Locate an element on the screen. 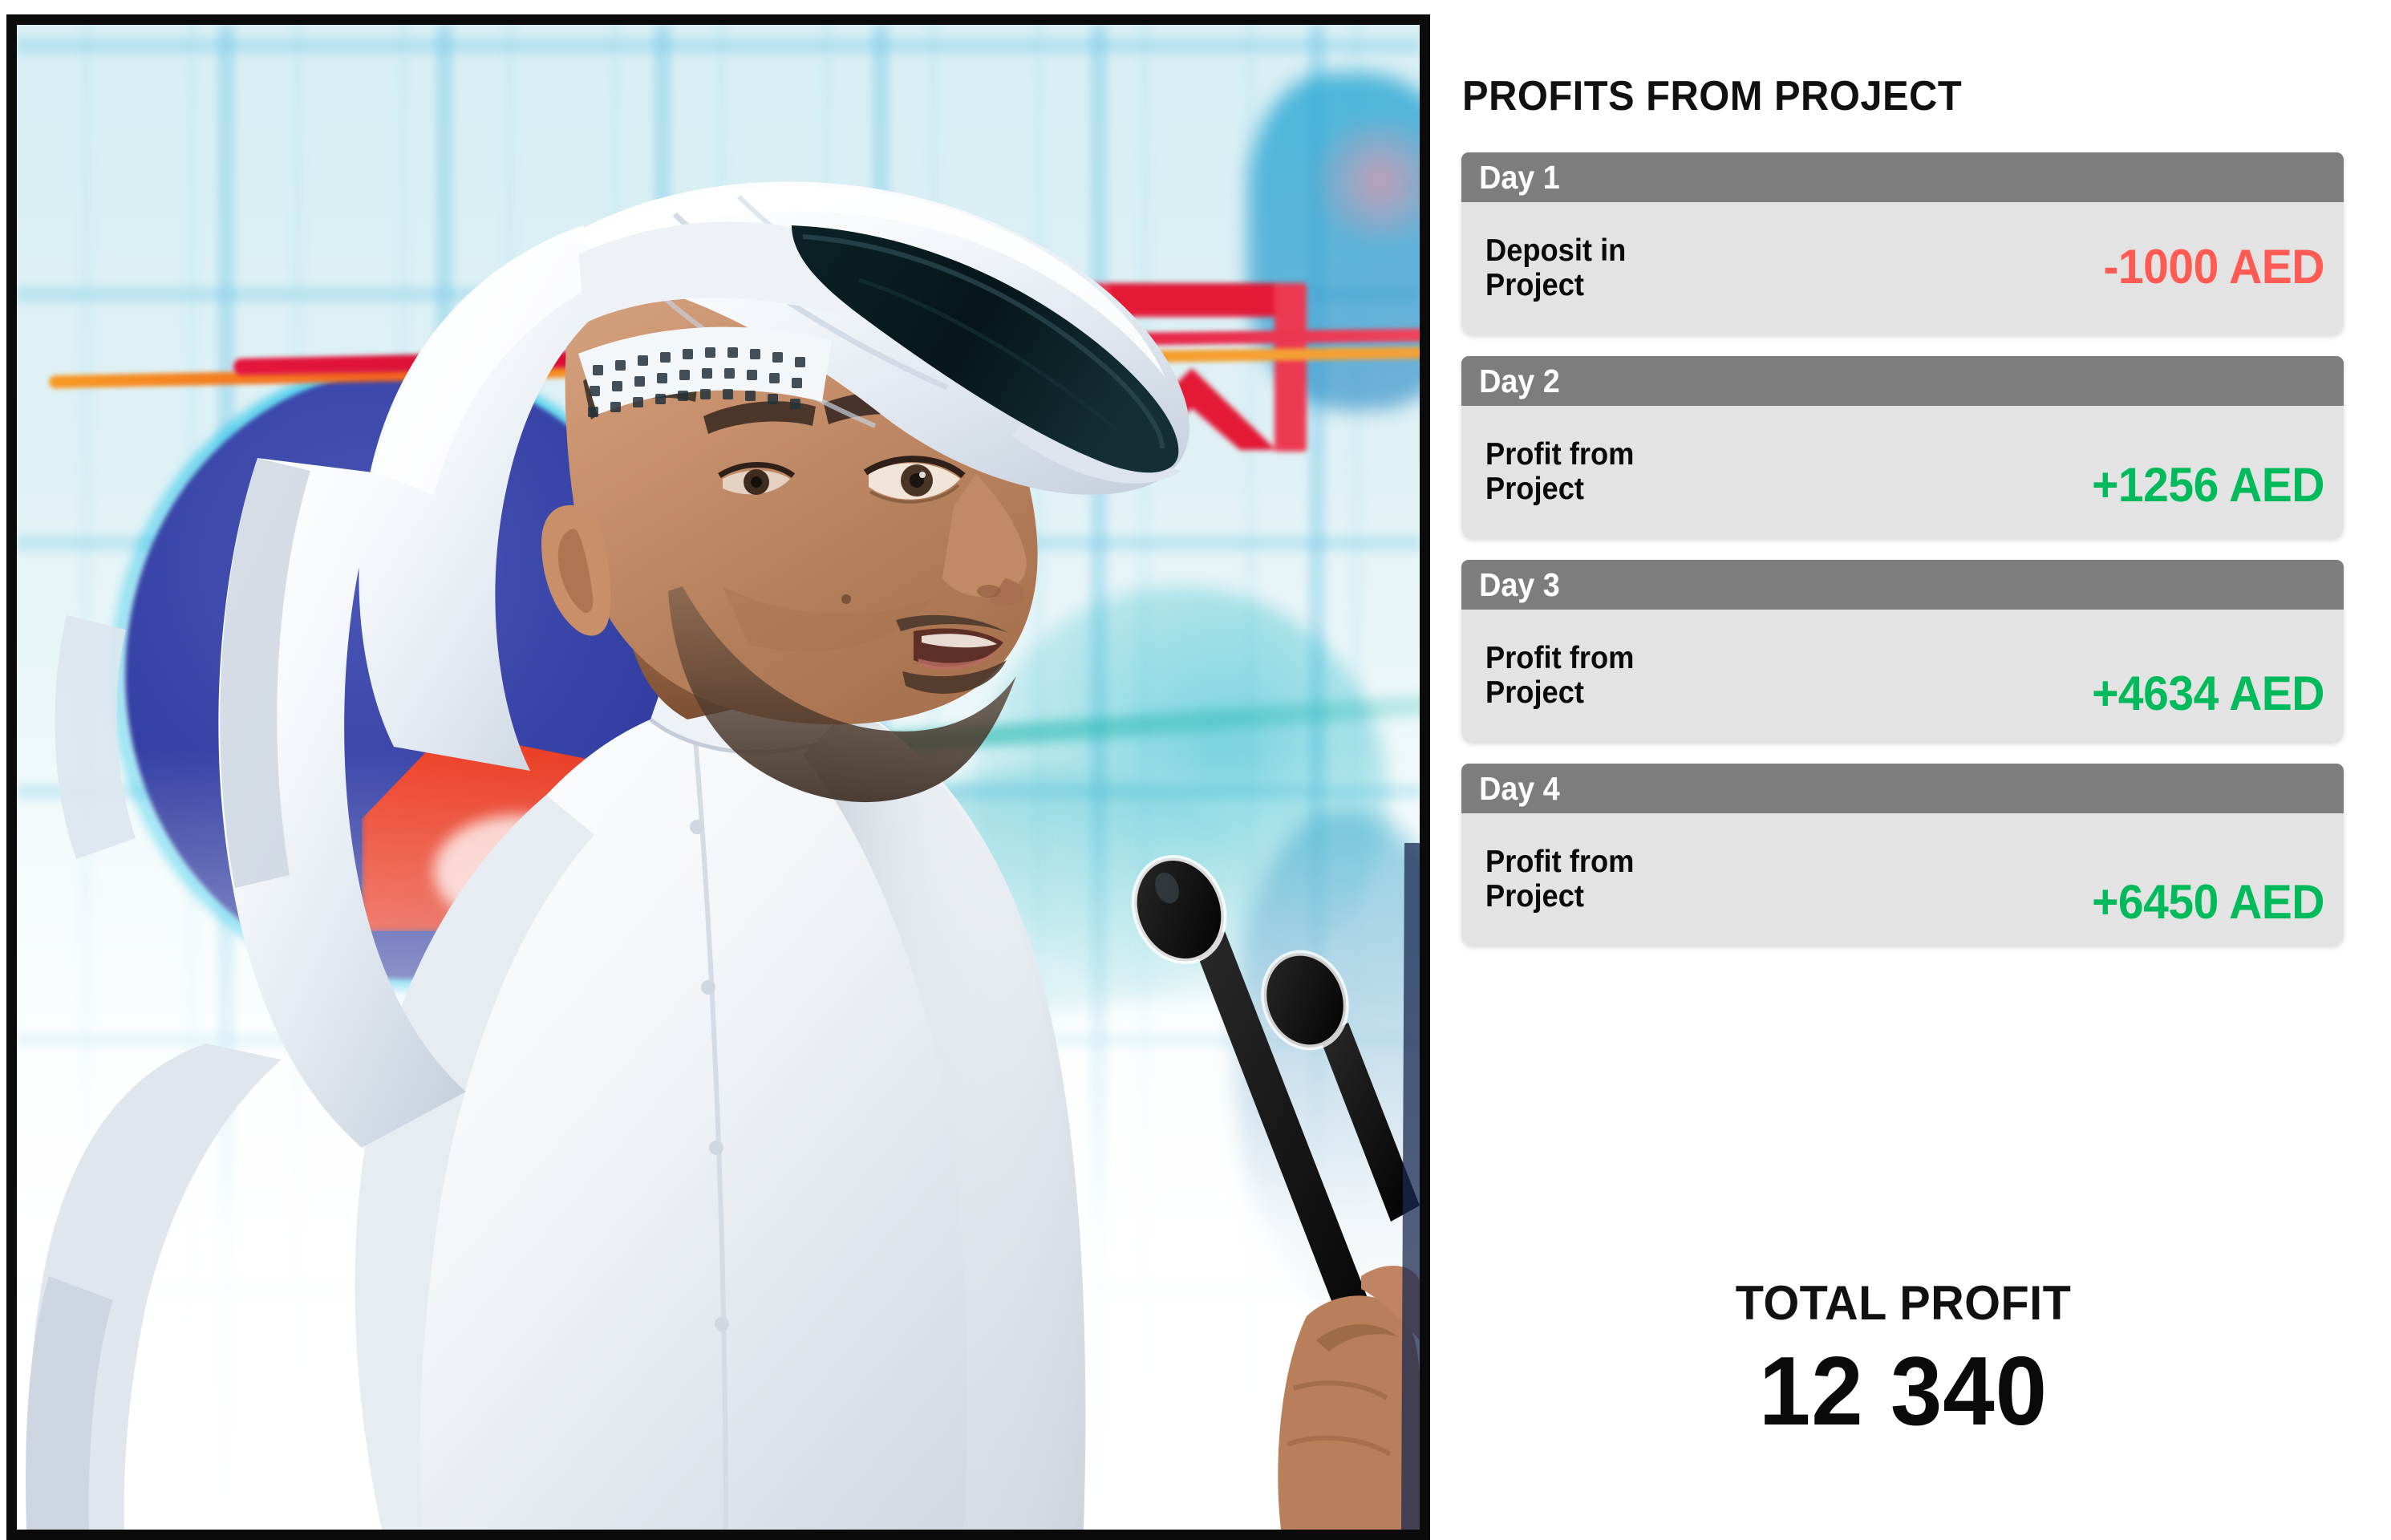 The image size is (2391, 1540). hand is located at coordinates (1349, 1398).